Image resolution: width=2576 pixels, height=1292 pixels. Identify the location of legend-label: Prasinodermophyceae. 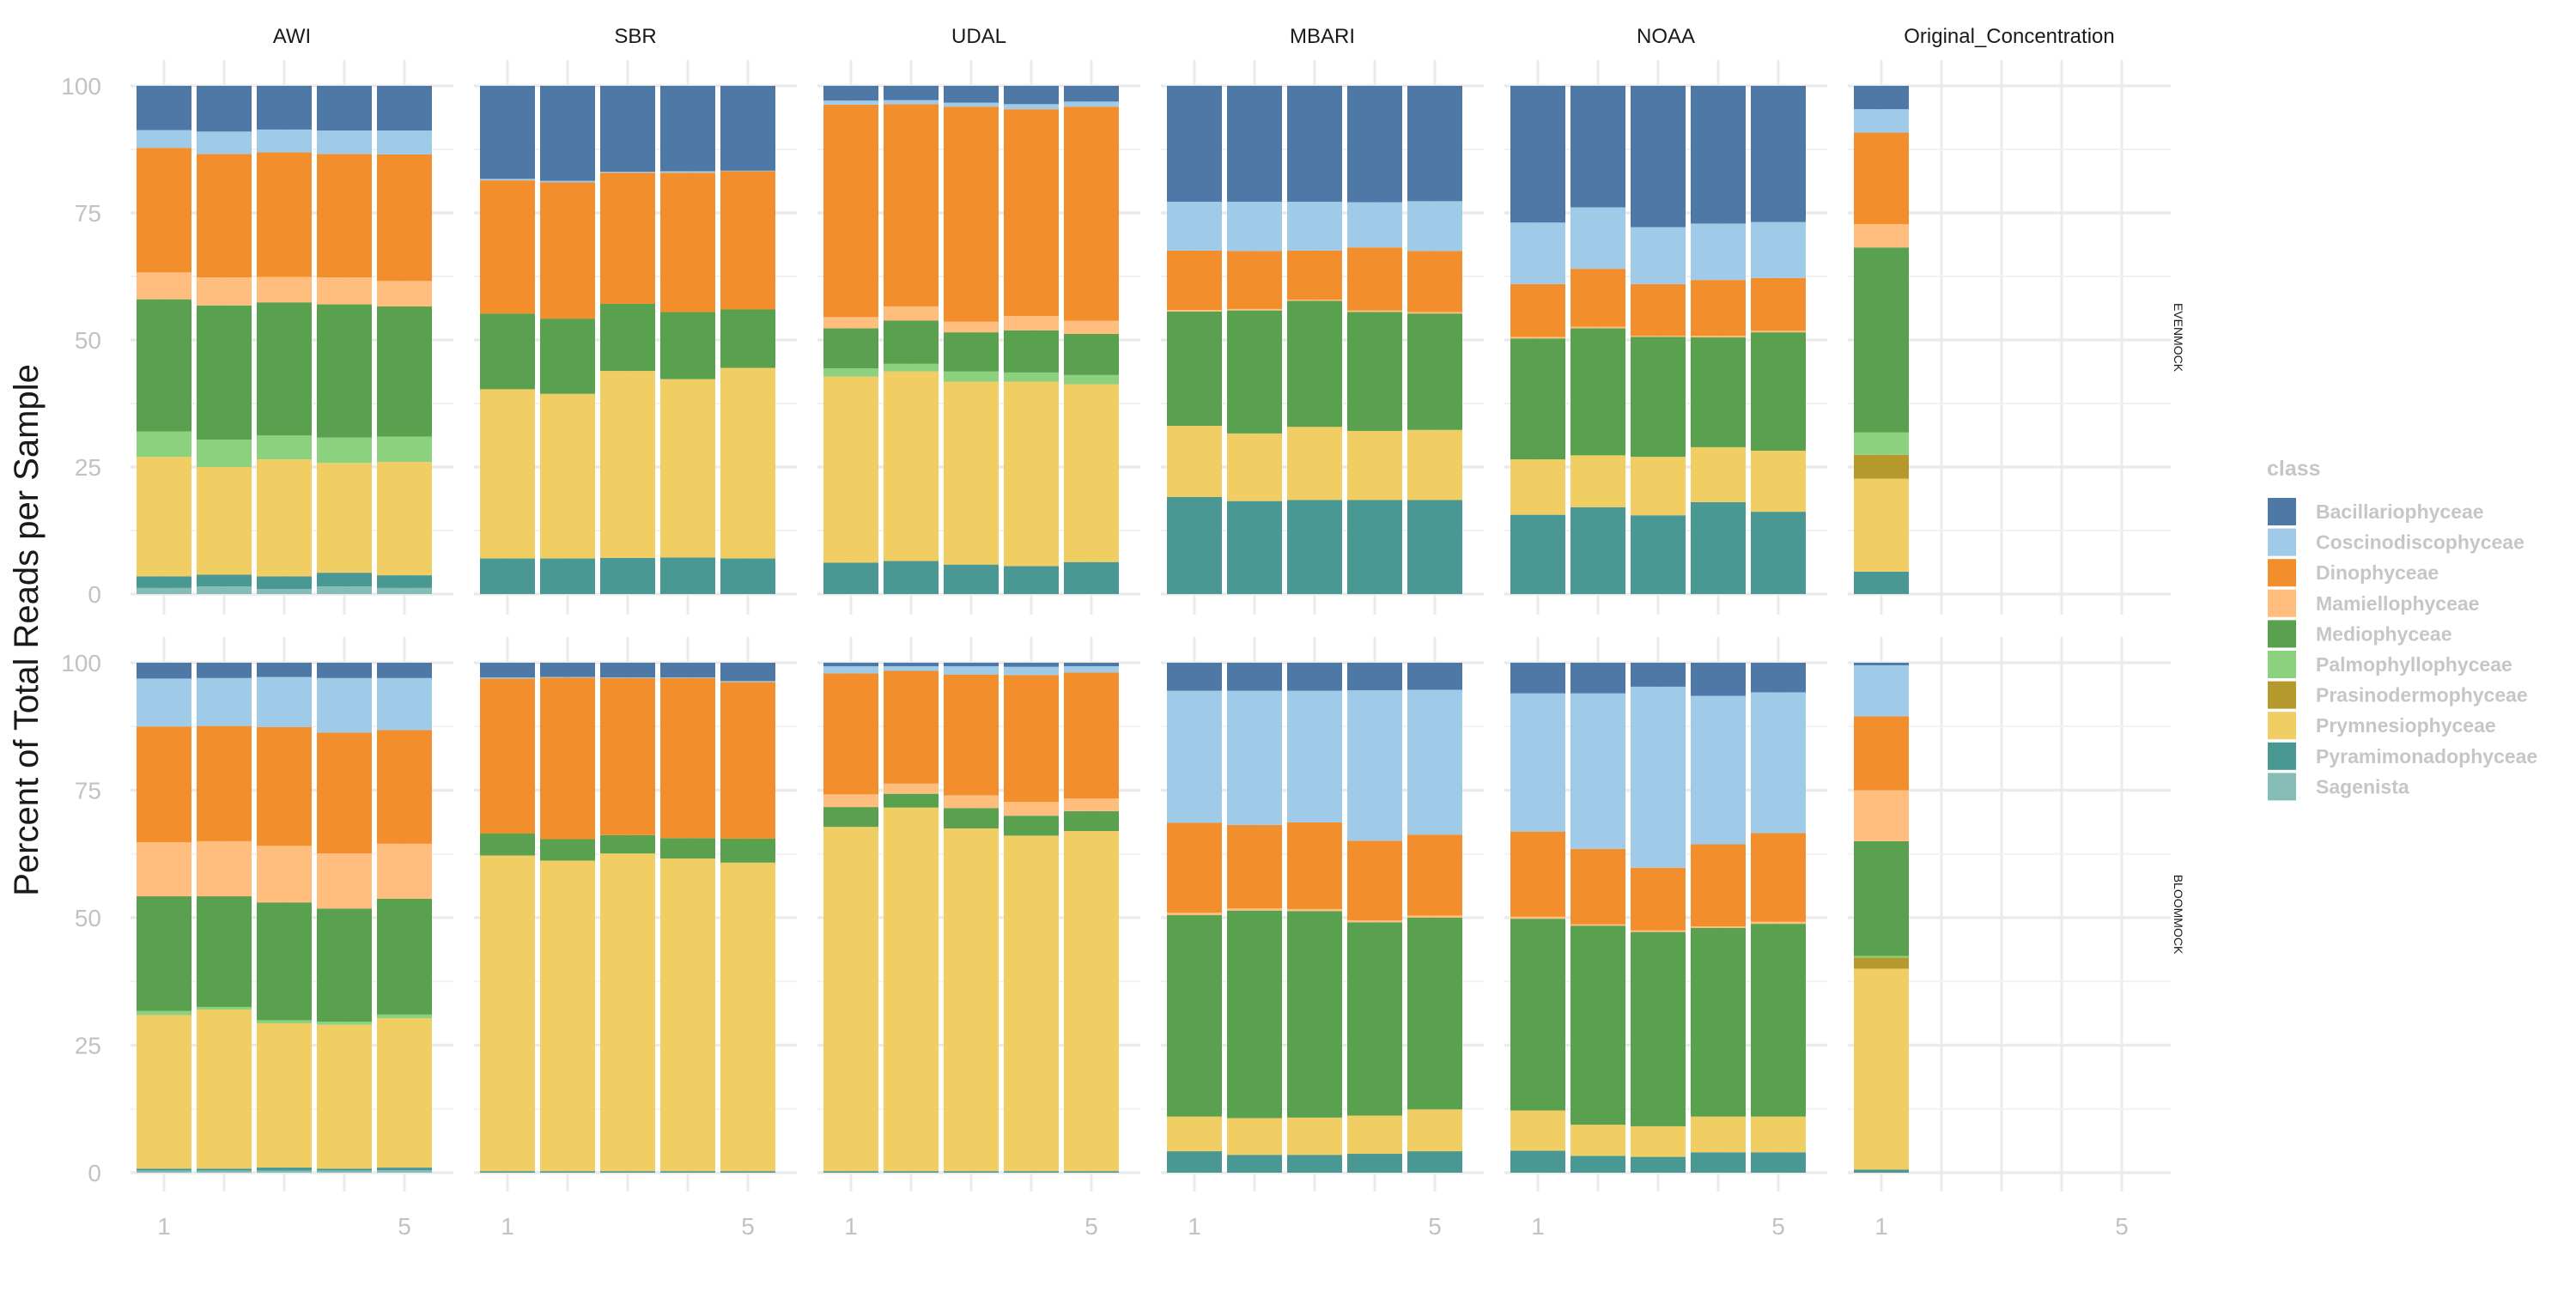
(2422, 695).